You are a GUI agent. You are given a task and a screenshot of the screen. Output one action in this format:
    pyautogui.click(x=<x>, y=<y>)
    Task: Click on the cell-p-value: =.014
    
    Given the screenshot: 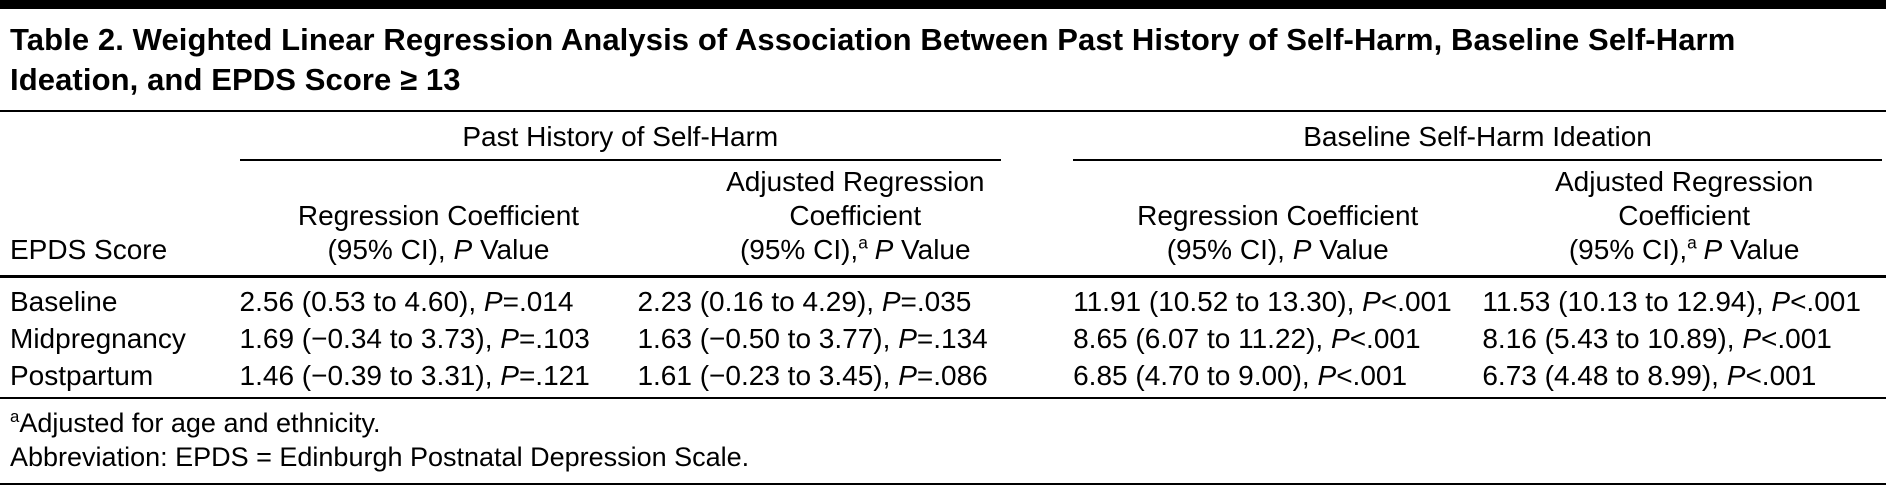 What is the action you would take?
    pyautogui.click(x=538, y=301)
    